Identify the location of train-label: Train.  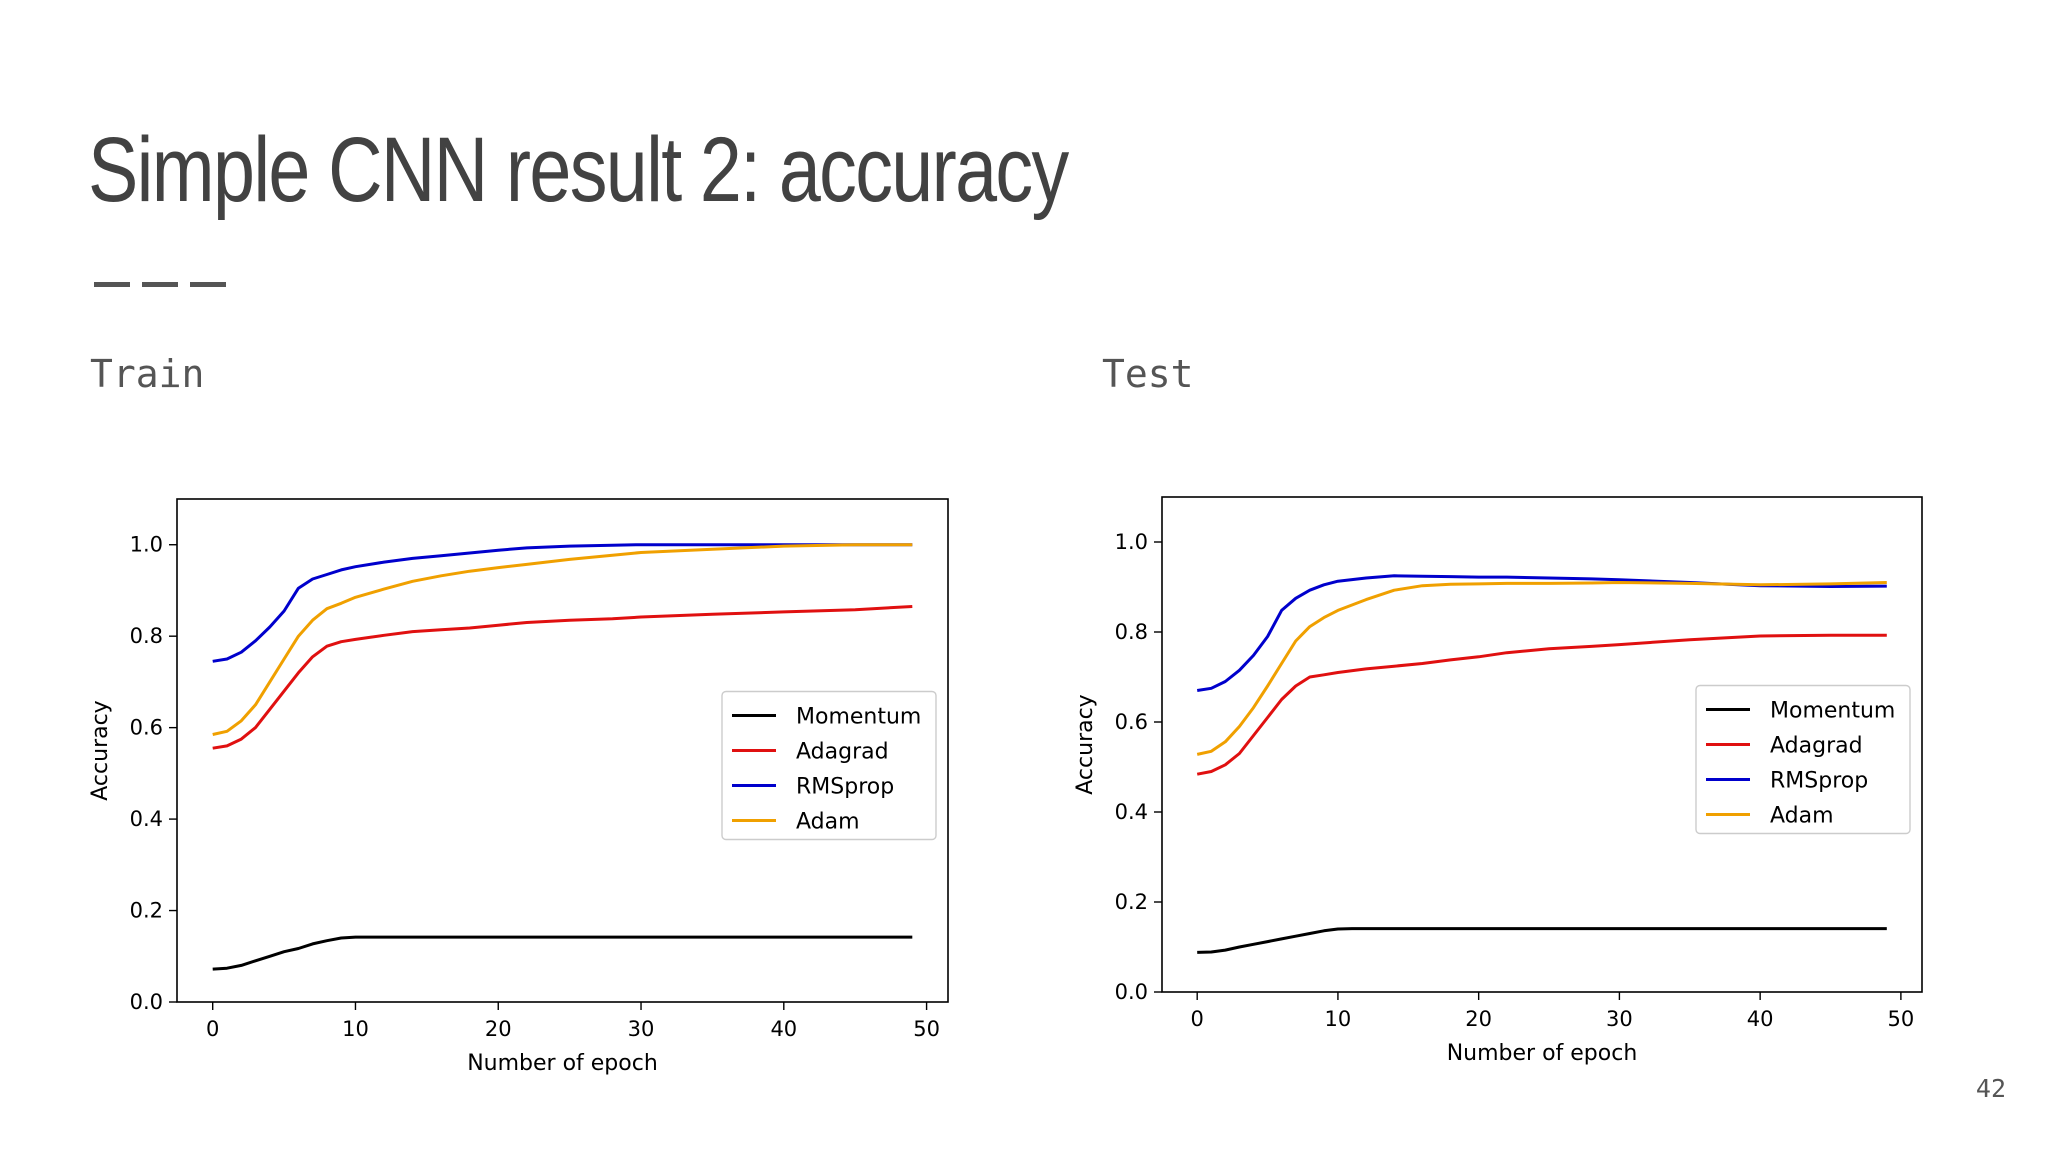
(147, 374).